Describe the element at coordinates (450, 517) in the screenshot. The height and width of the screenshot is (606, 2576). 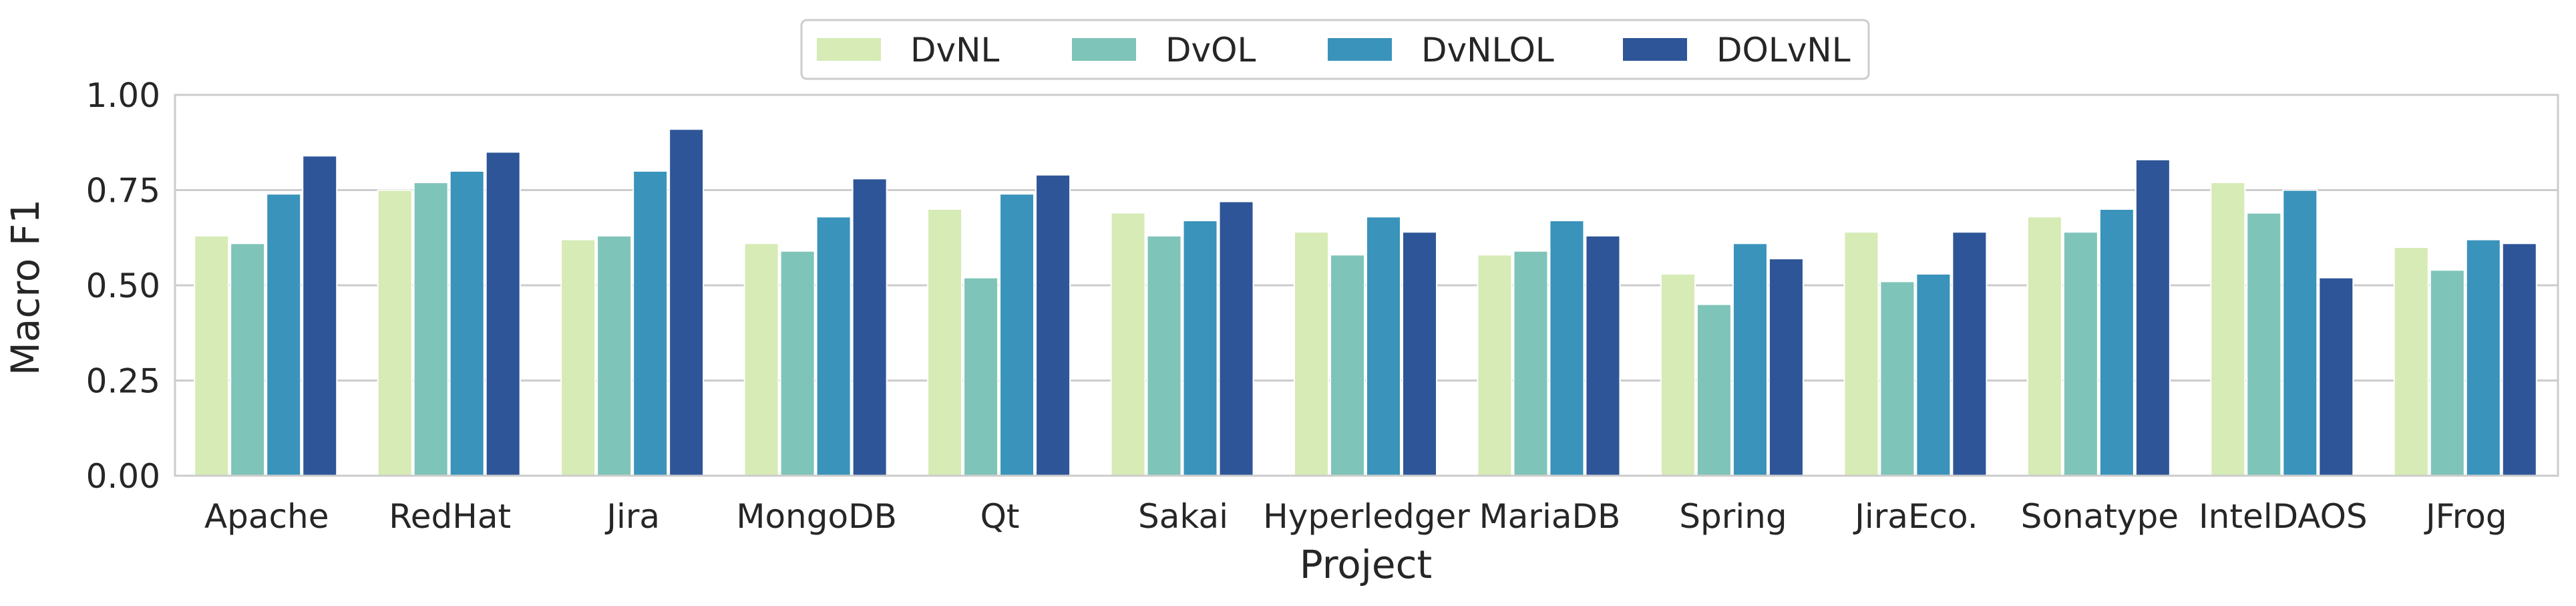
I see `x-tick-label: RedHat` at that location.